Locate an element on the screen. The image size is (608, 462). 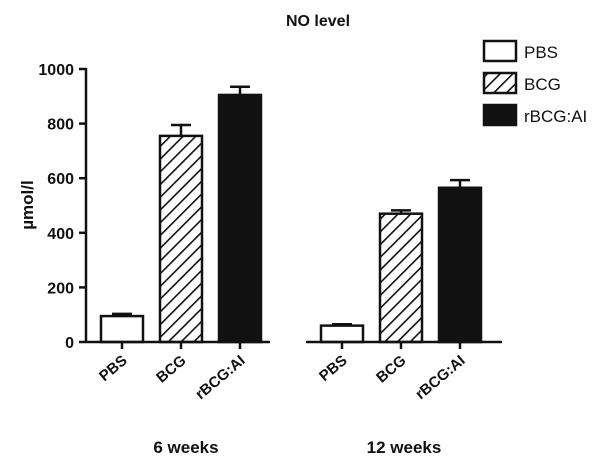
y-tick-label: 800 is located at coordinates (60, 125).